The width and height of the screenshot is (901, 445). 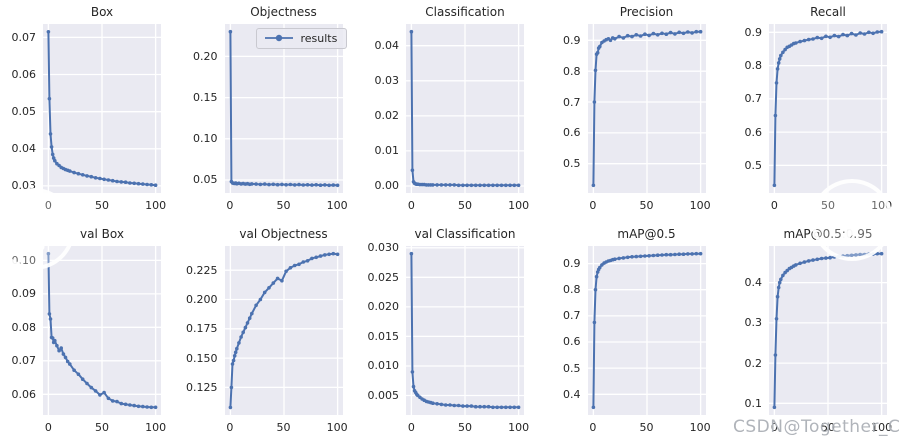 I want to click on map-0-5-ytick: 0.9, so click(x=572, y=264).